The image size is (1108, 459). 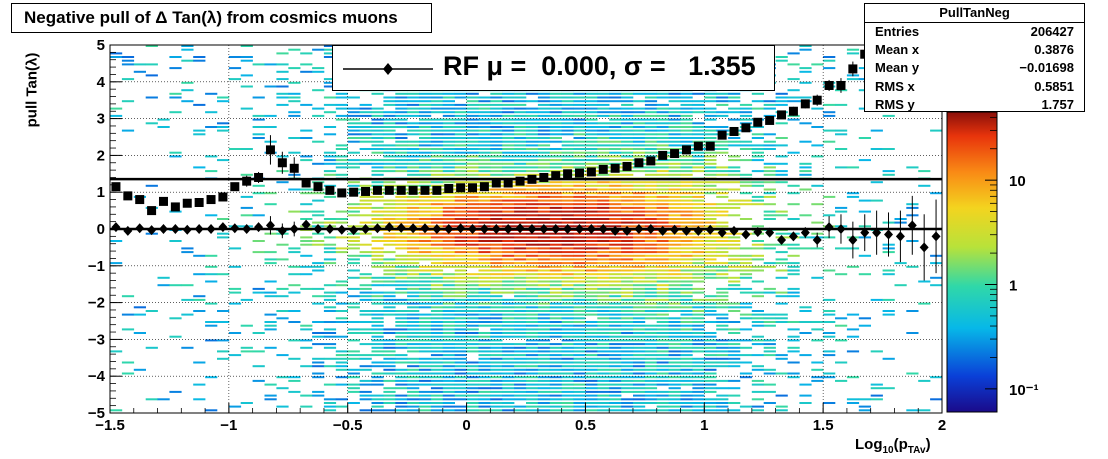 I want to click on stats-row: RMS y 1.757, so click(x=974, y=105).